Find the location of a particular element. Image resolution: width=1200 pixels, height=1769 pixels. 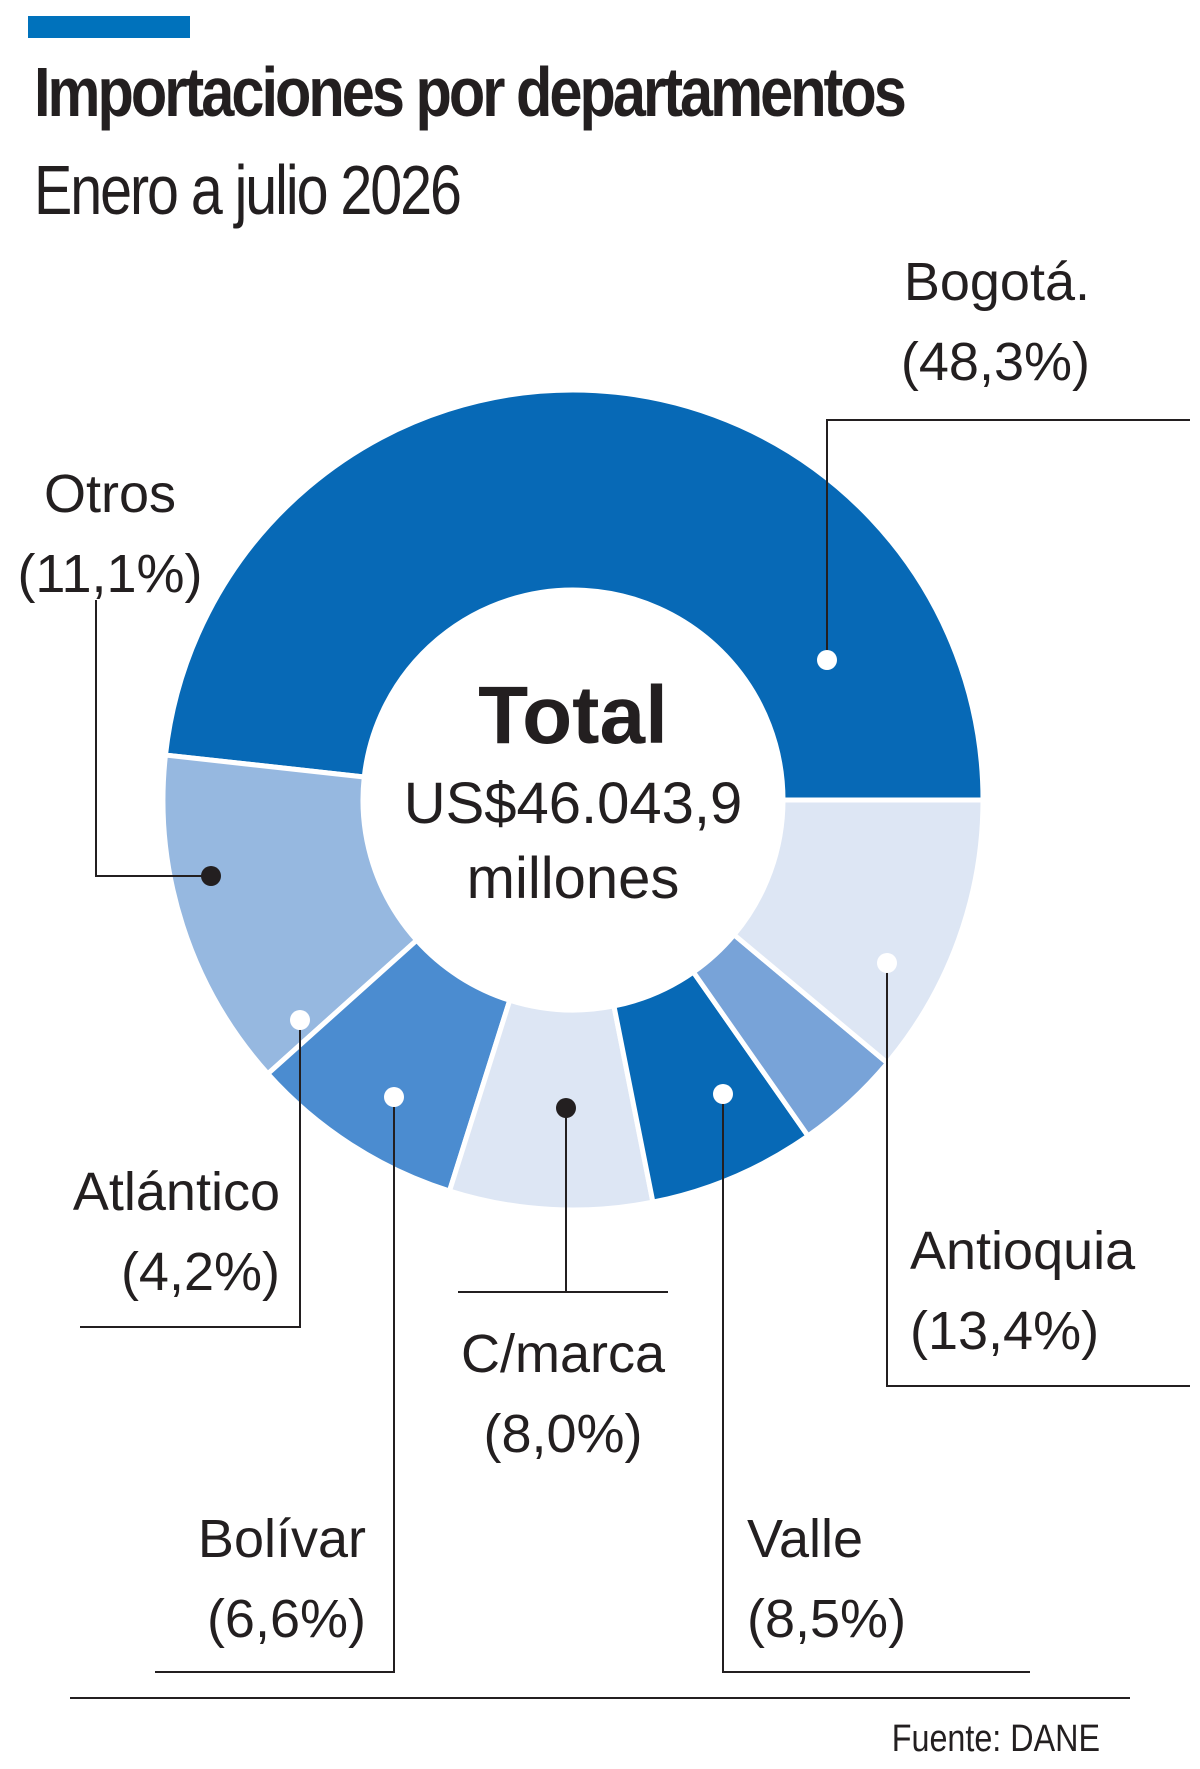

value-bogota: (48,3%) is located at coordinates (995, 362).